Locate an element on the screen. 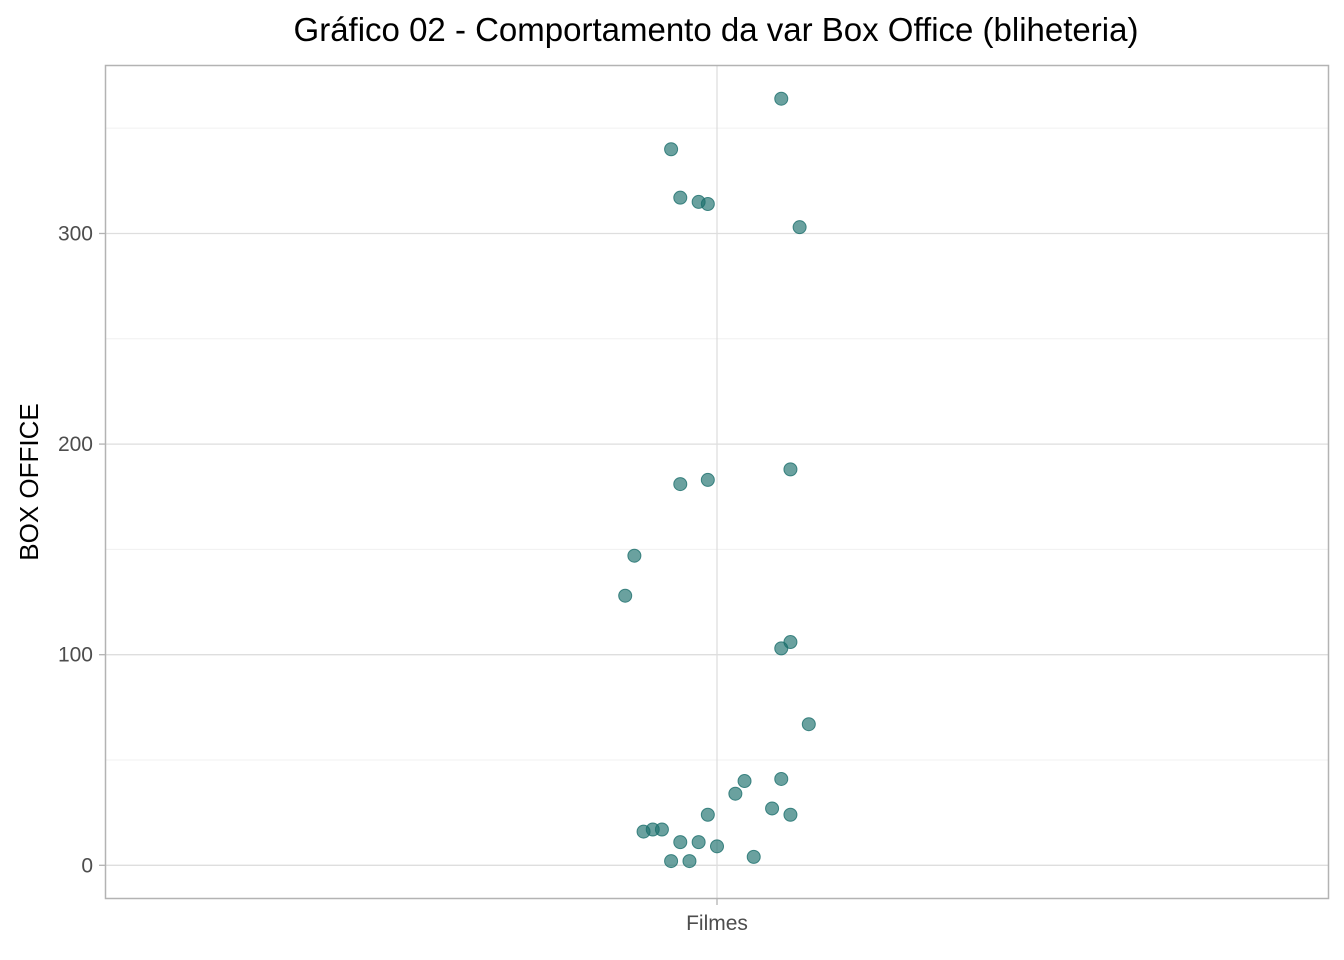  y-tick-label: 300 is located at coordinates (75, 233).